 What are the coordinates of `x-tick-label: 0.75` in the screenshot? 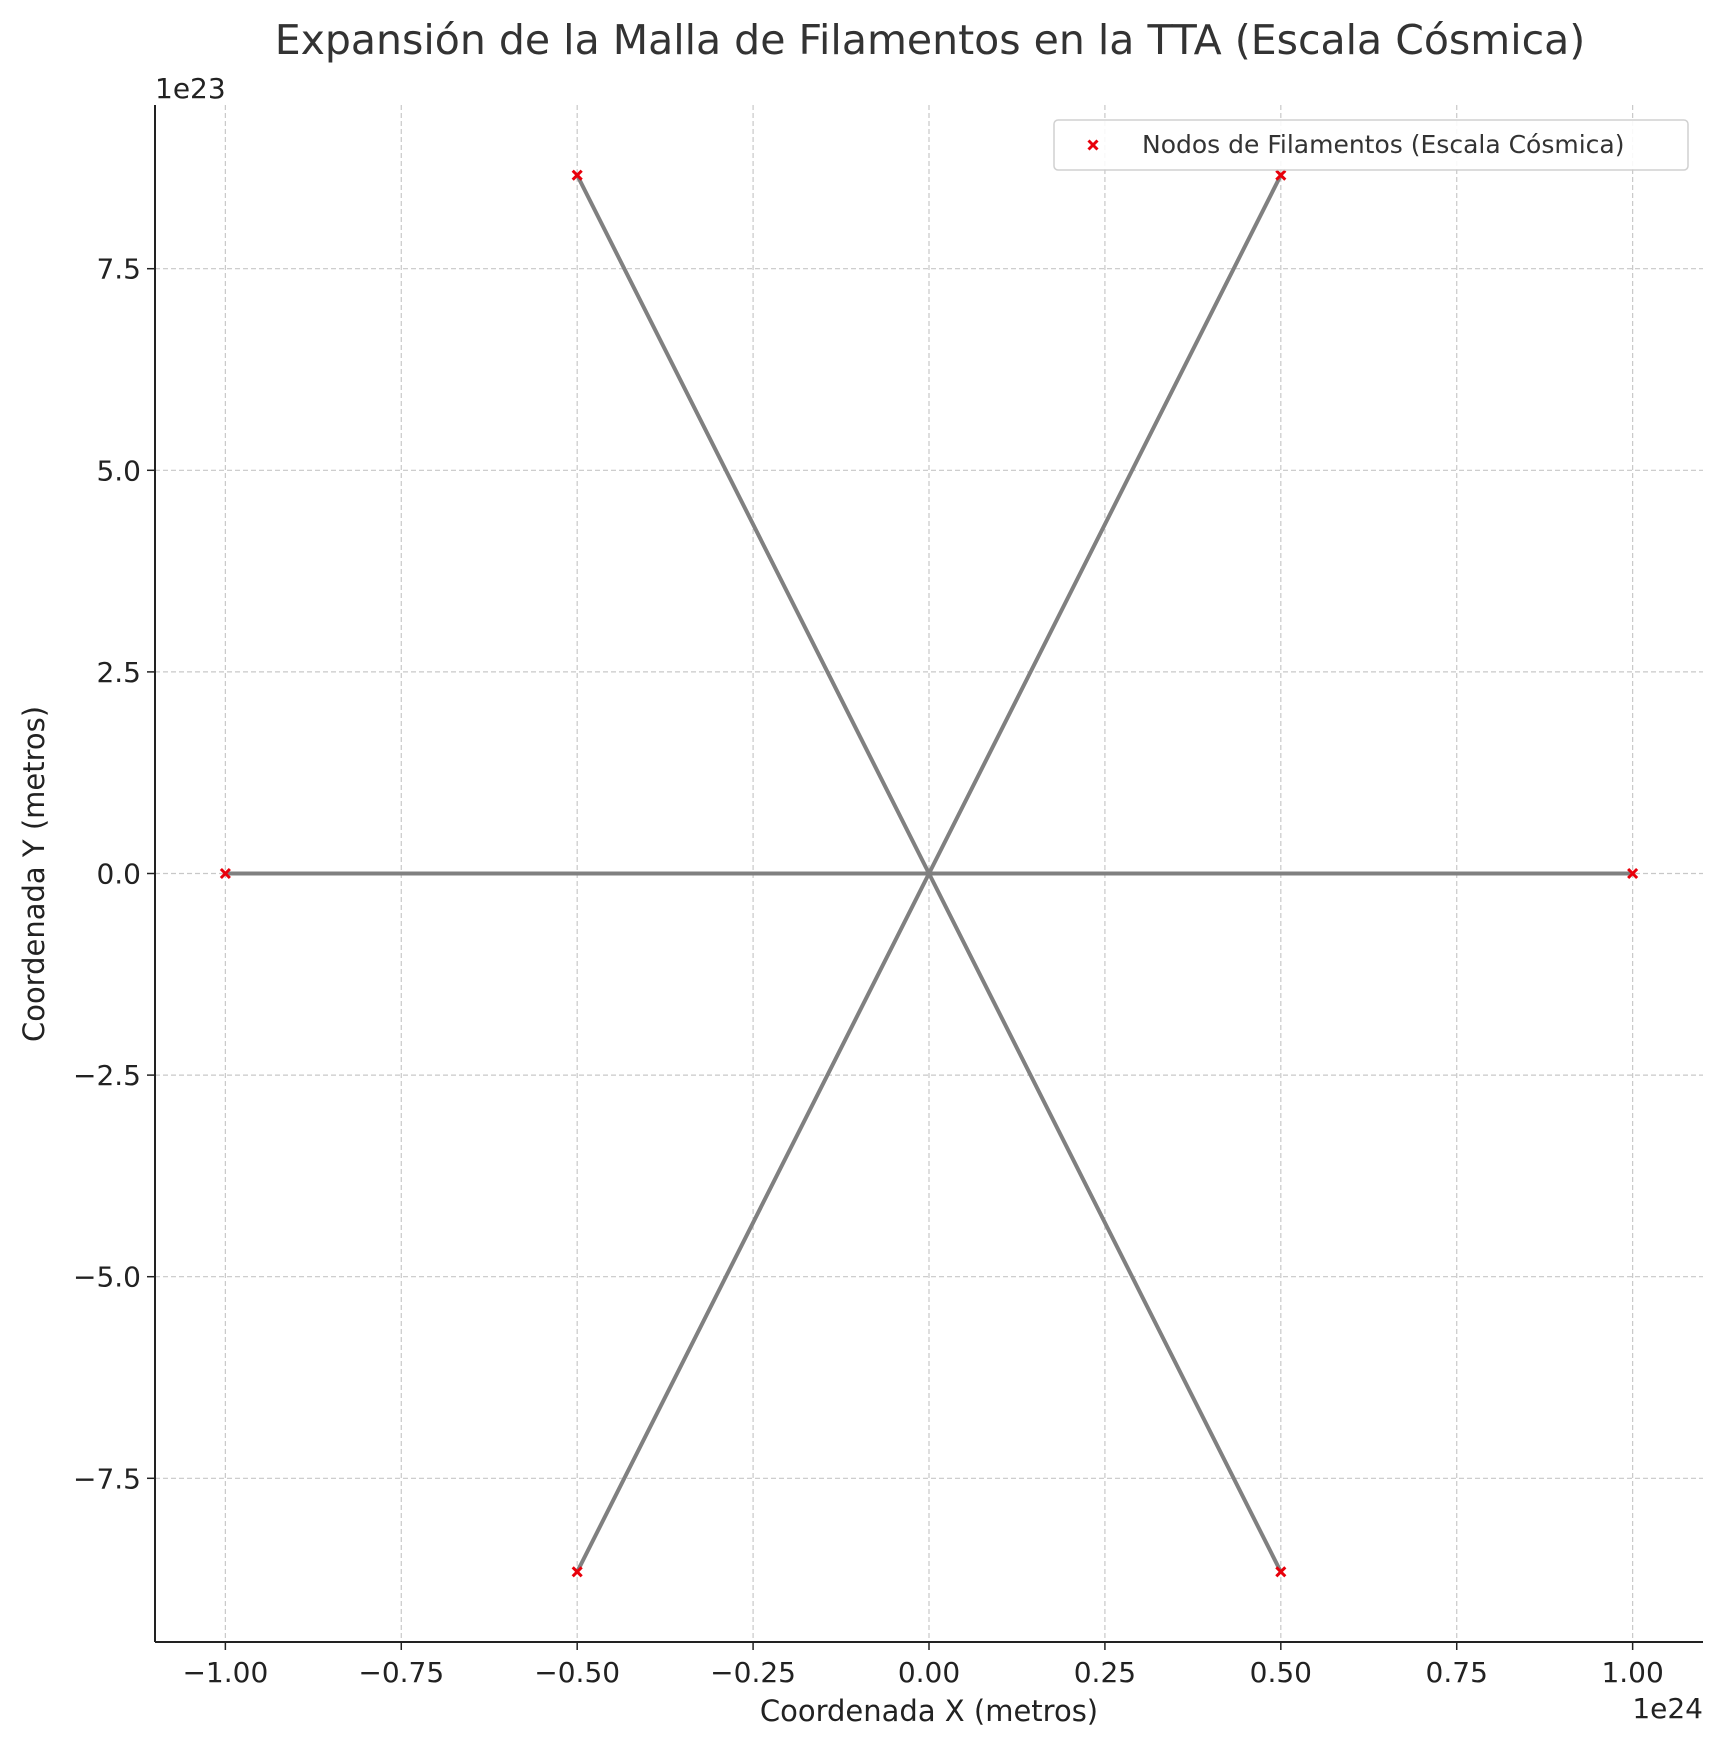 It's located at (1457, 1672).